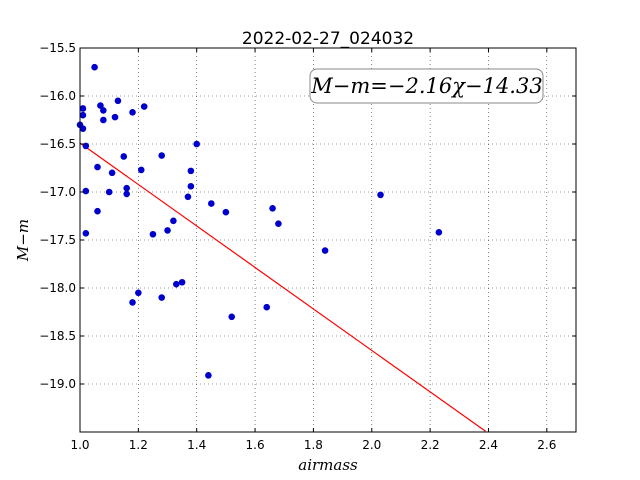  Describe the element at coordinates (57, 144) in the screenshot. I see `y-tick-label: −16.5` at that location.